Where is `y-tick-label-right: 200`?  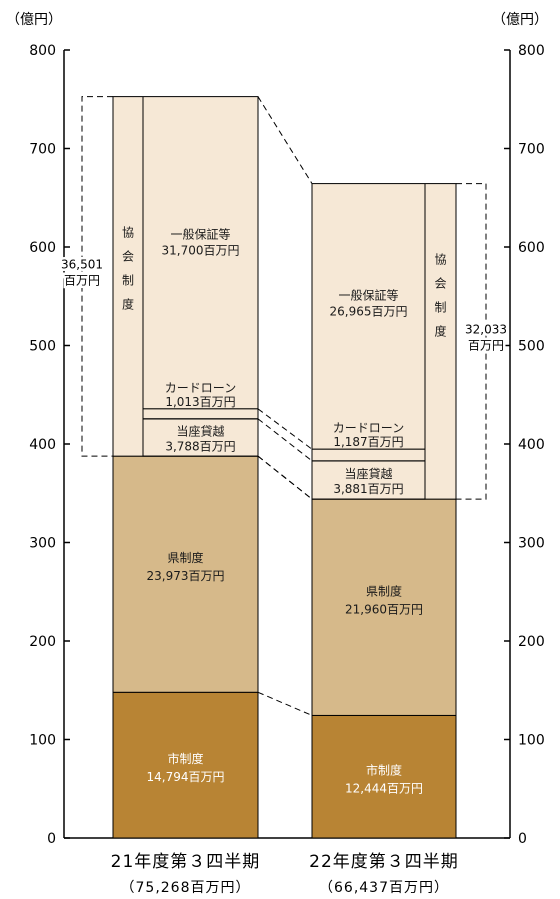 y-tick-label-right: 200 is located at coordinates (531, 642).